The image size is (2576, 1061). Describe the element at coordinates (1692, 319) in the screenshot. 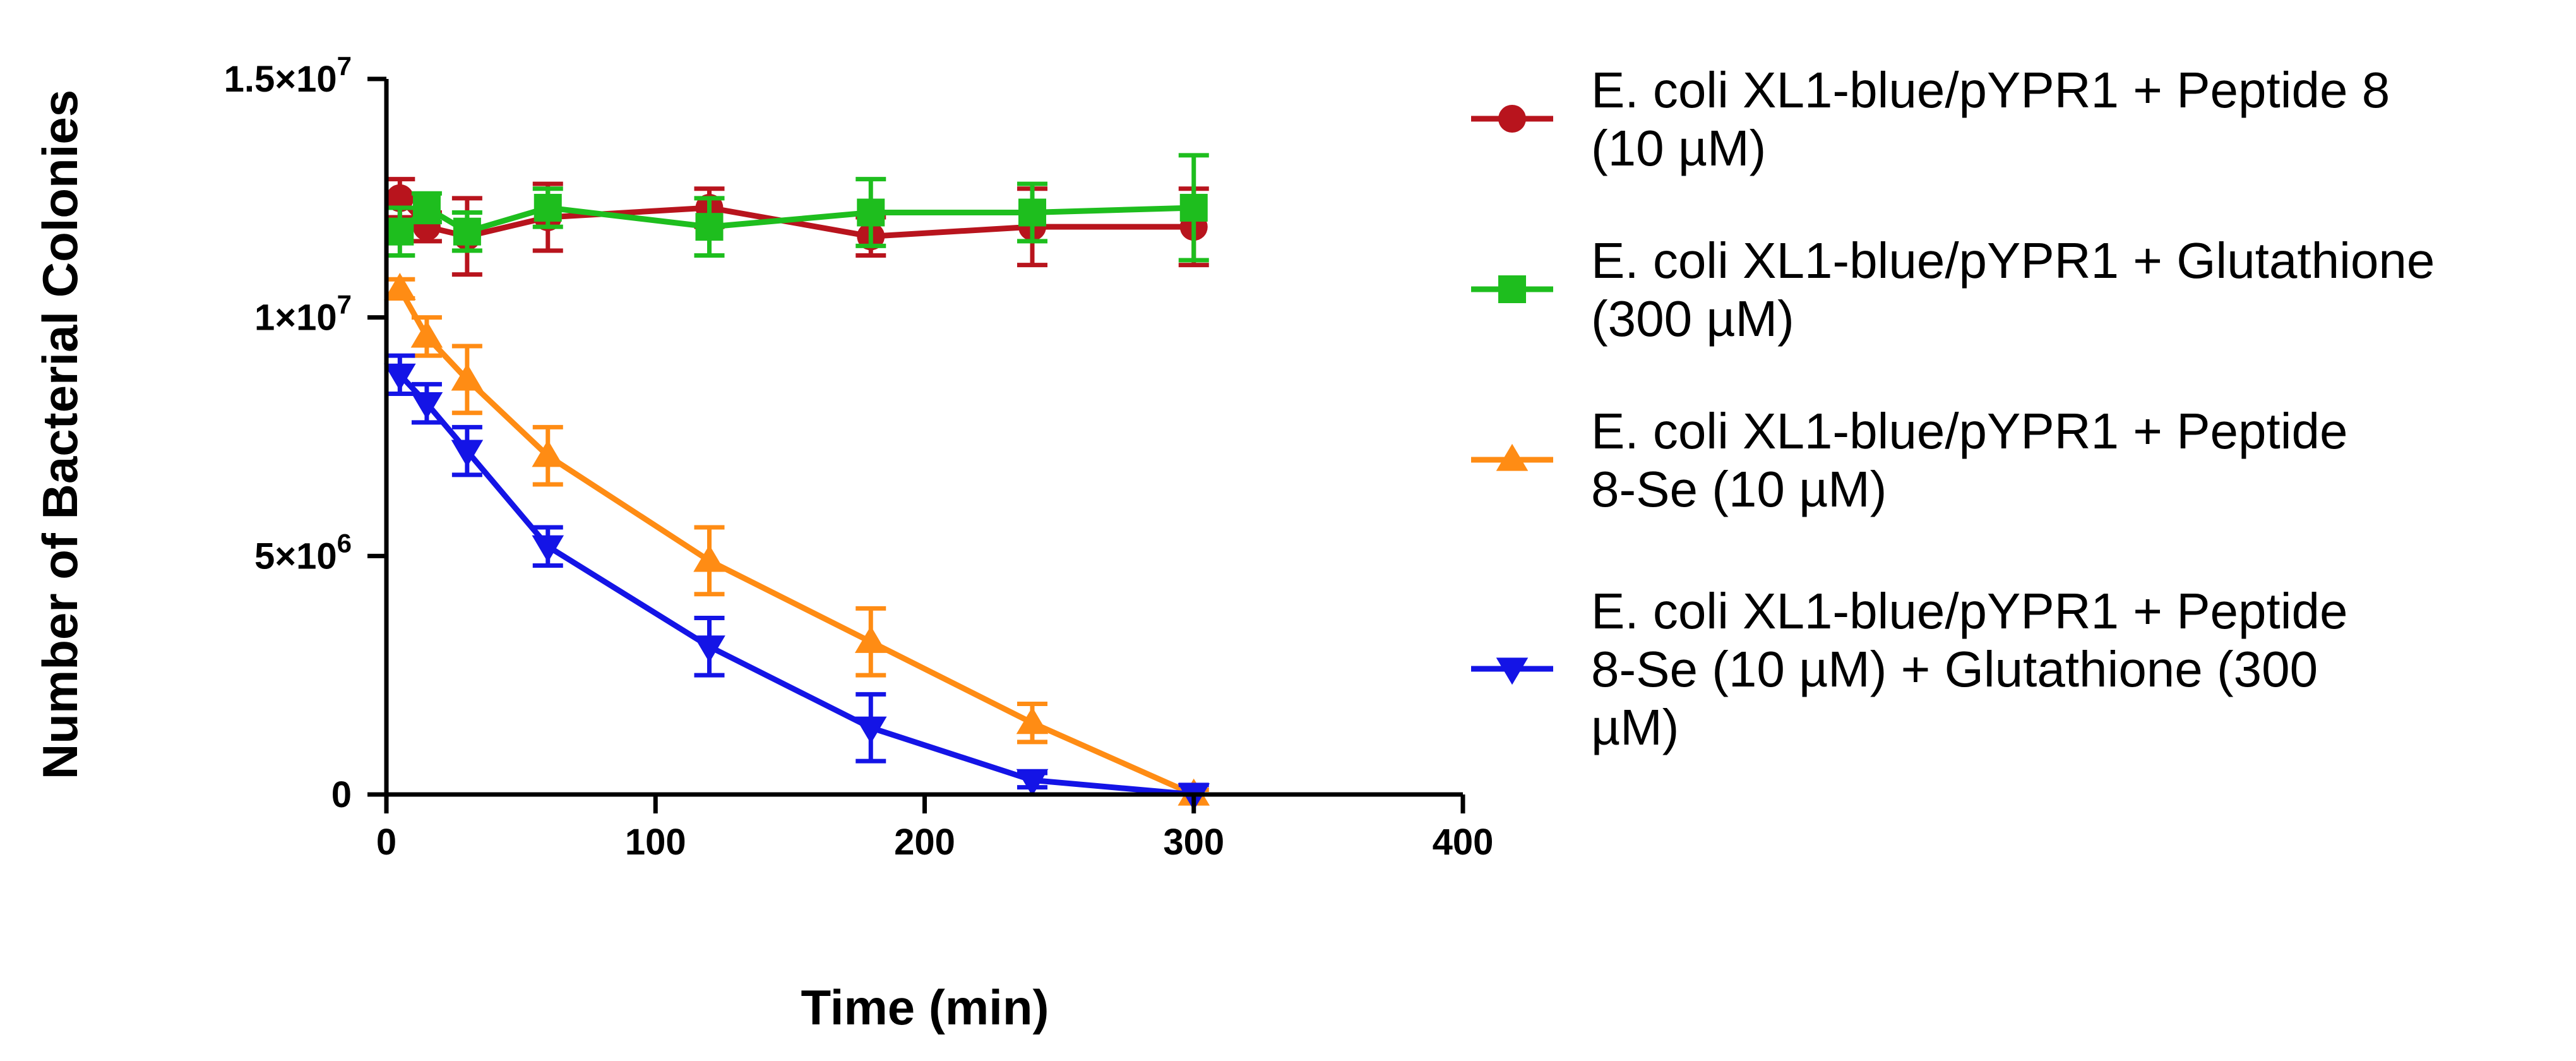

I see `legend-label: (300 µM)` at that location.